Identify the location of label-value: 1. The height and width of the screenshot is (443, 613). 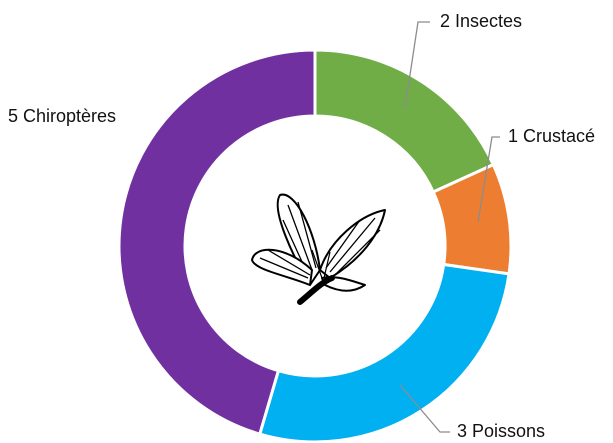
(513, 136).